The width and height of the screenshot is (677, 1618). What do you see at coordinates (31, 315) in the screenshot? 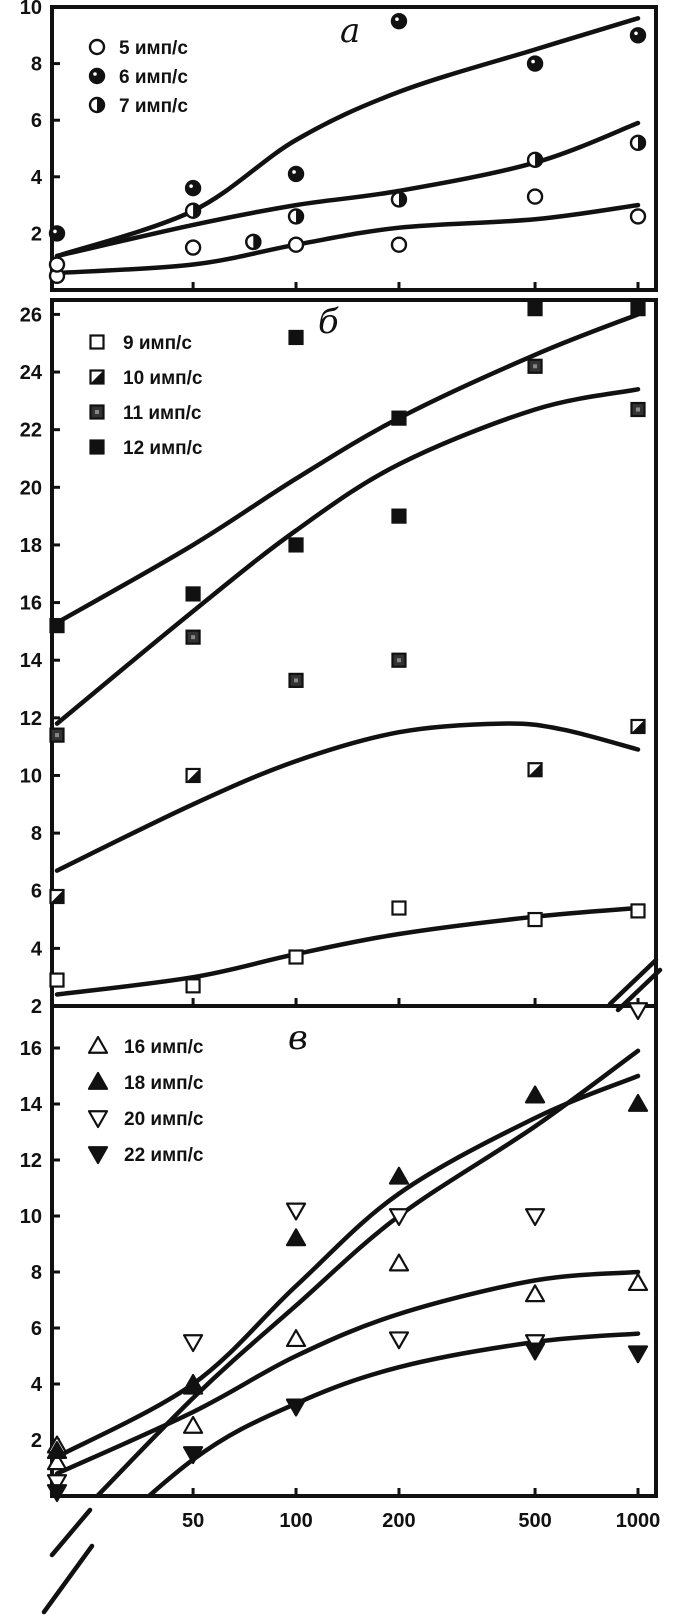
I see `y-tick-label: 26` at bounding box center [31, 315].